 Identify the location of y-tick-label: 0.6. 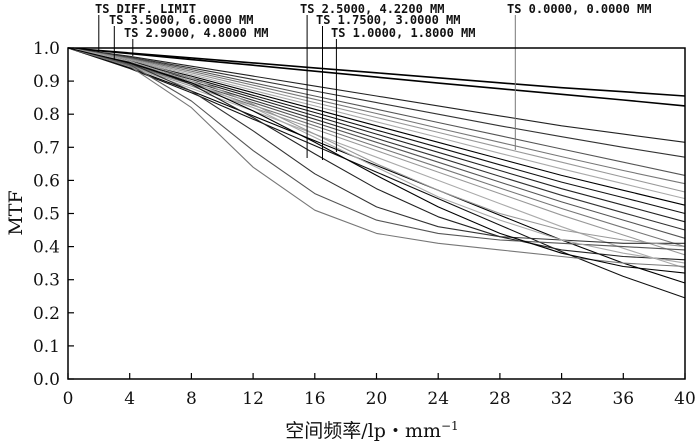
(46, 181).